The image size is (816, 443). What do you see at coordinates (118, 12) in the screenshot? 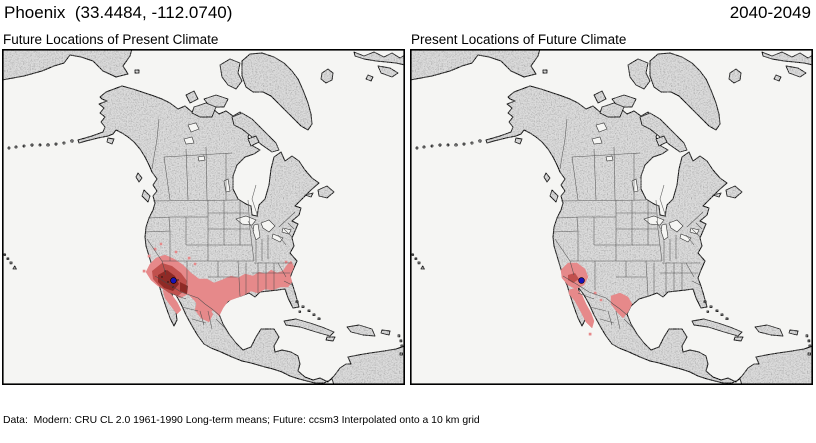
I see `figure-title: Phoenix (33.4484, -112.0740)` at bounding box center [118, 12].